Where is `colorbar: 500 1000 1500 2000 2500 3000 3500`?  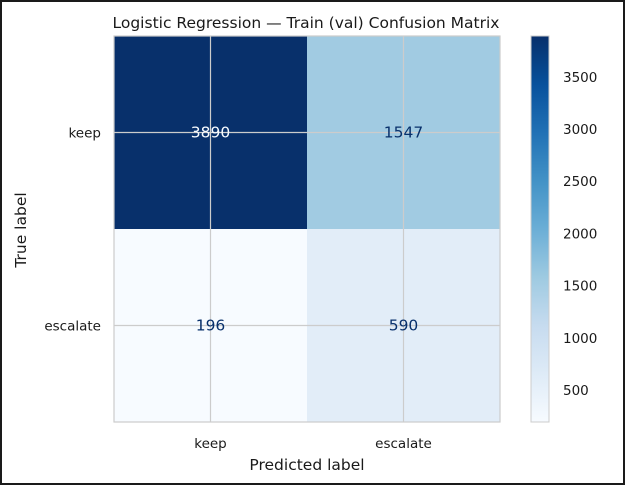
colorbar: 500 1000 1500 2000 2500 3000 3500 is located at coordinates (563, 229).